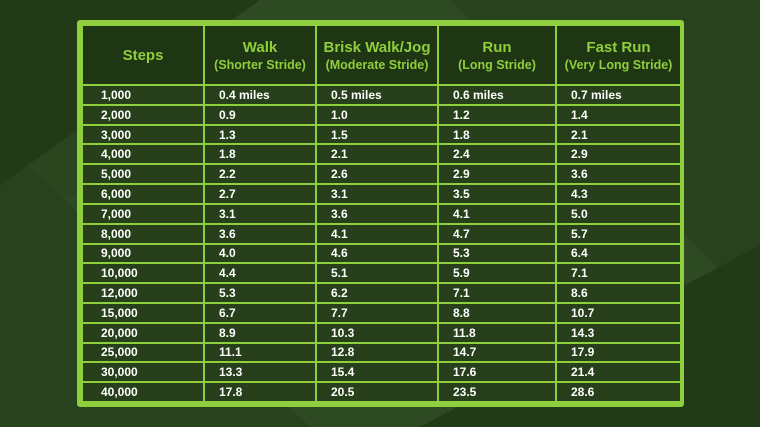 This screenshot has width=760, height=427. What do you see at coordinates (143, 95) in the screenshot?
I see `steps-cell: 1,000` at bounding box center [143, 95].